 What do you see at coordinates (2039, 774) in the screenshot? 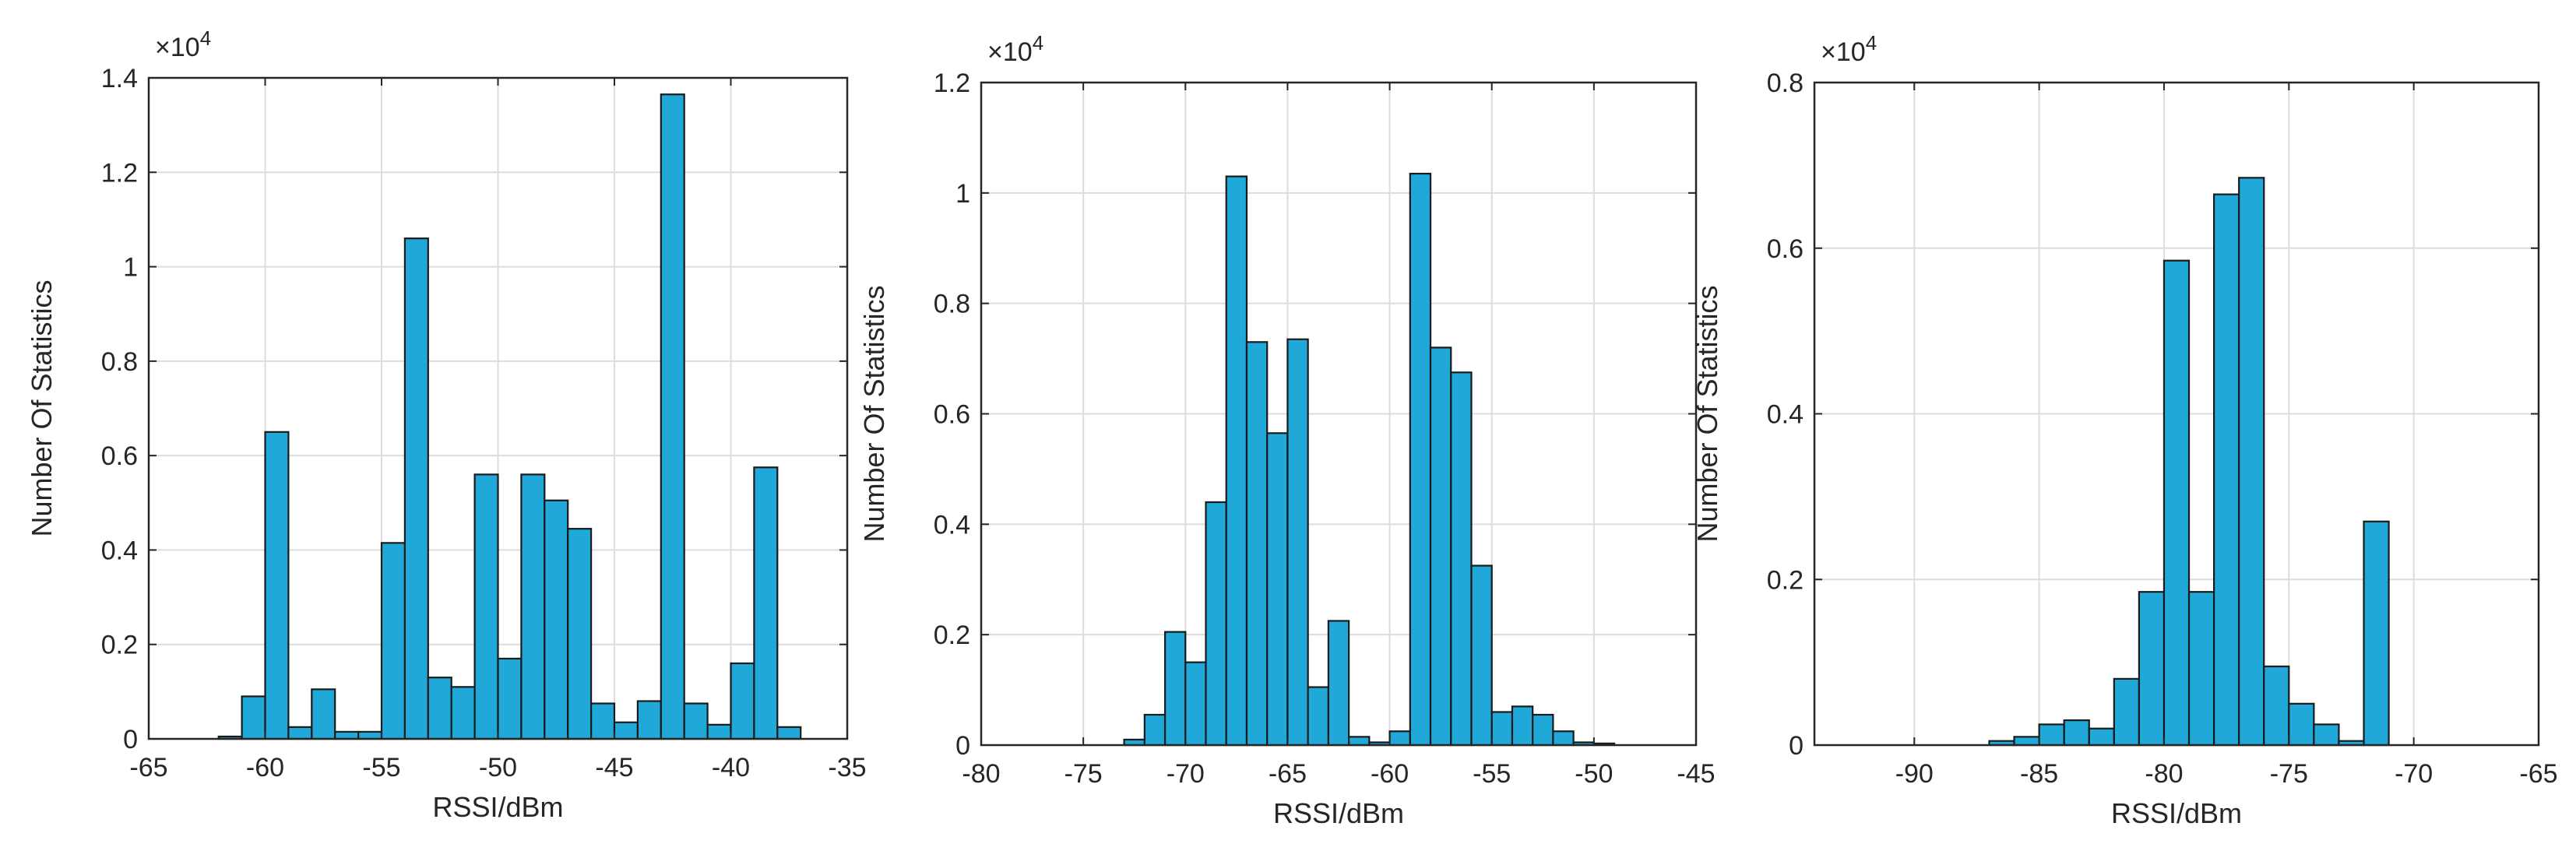
I see `x-tick-label: -85` at bounding box center [2039, 774].